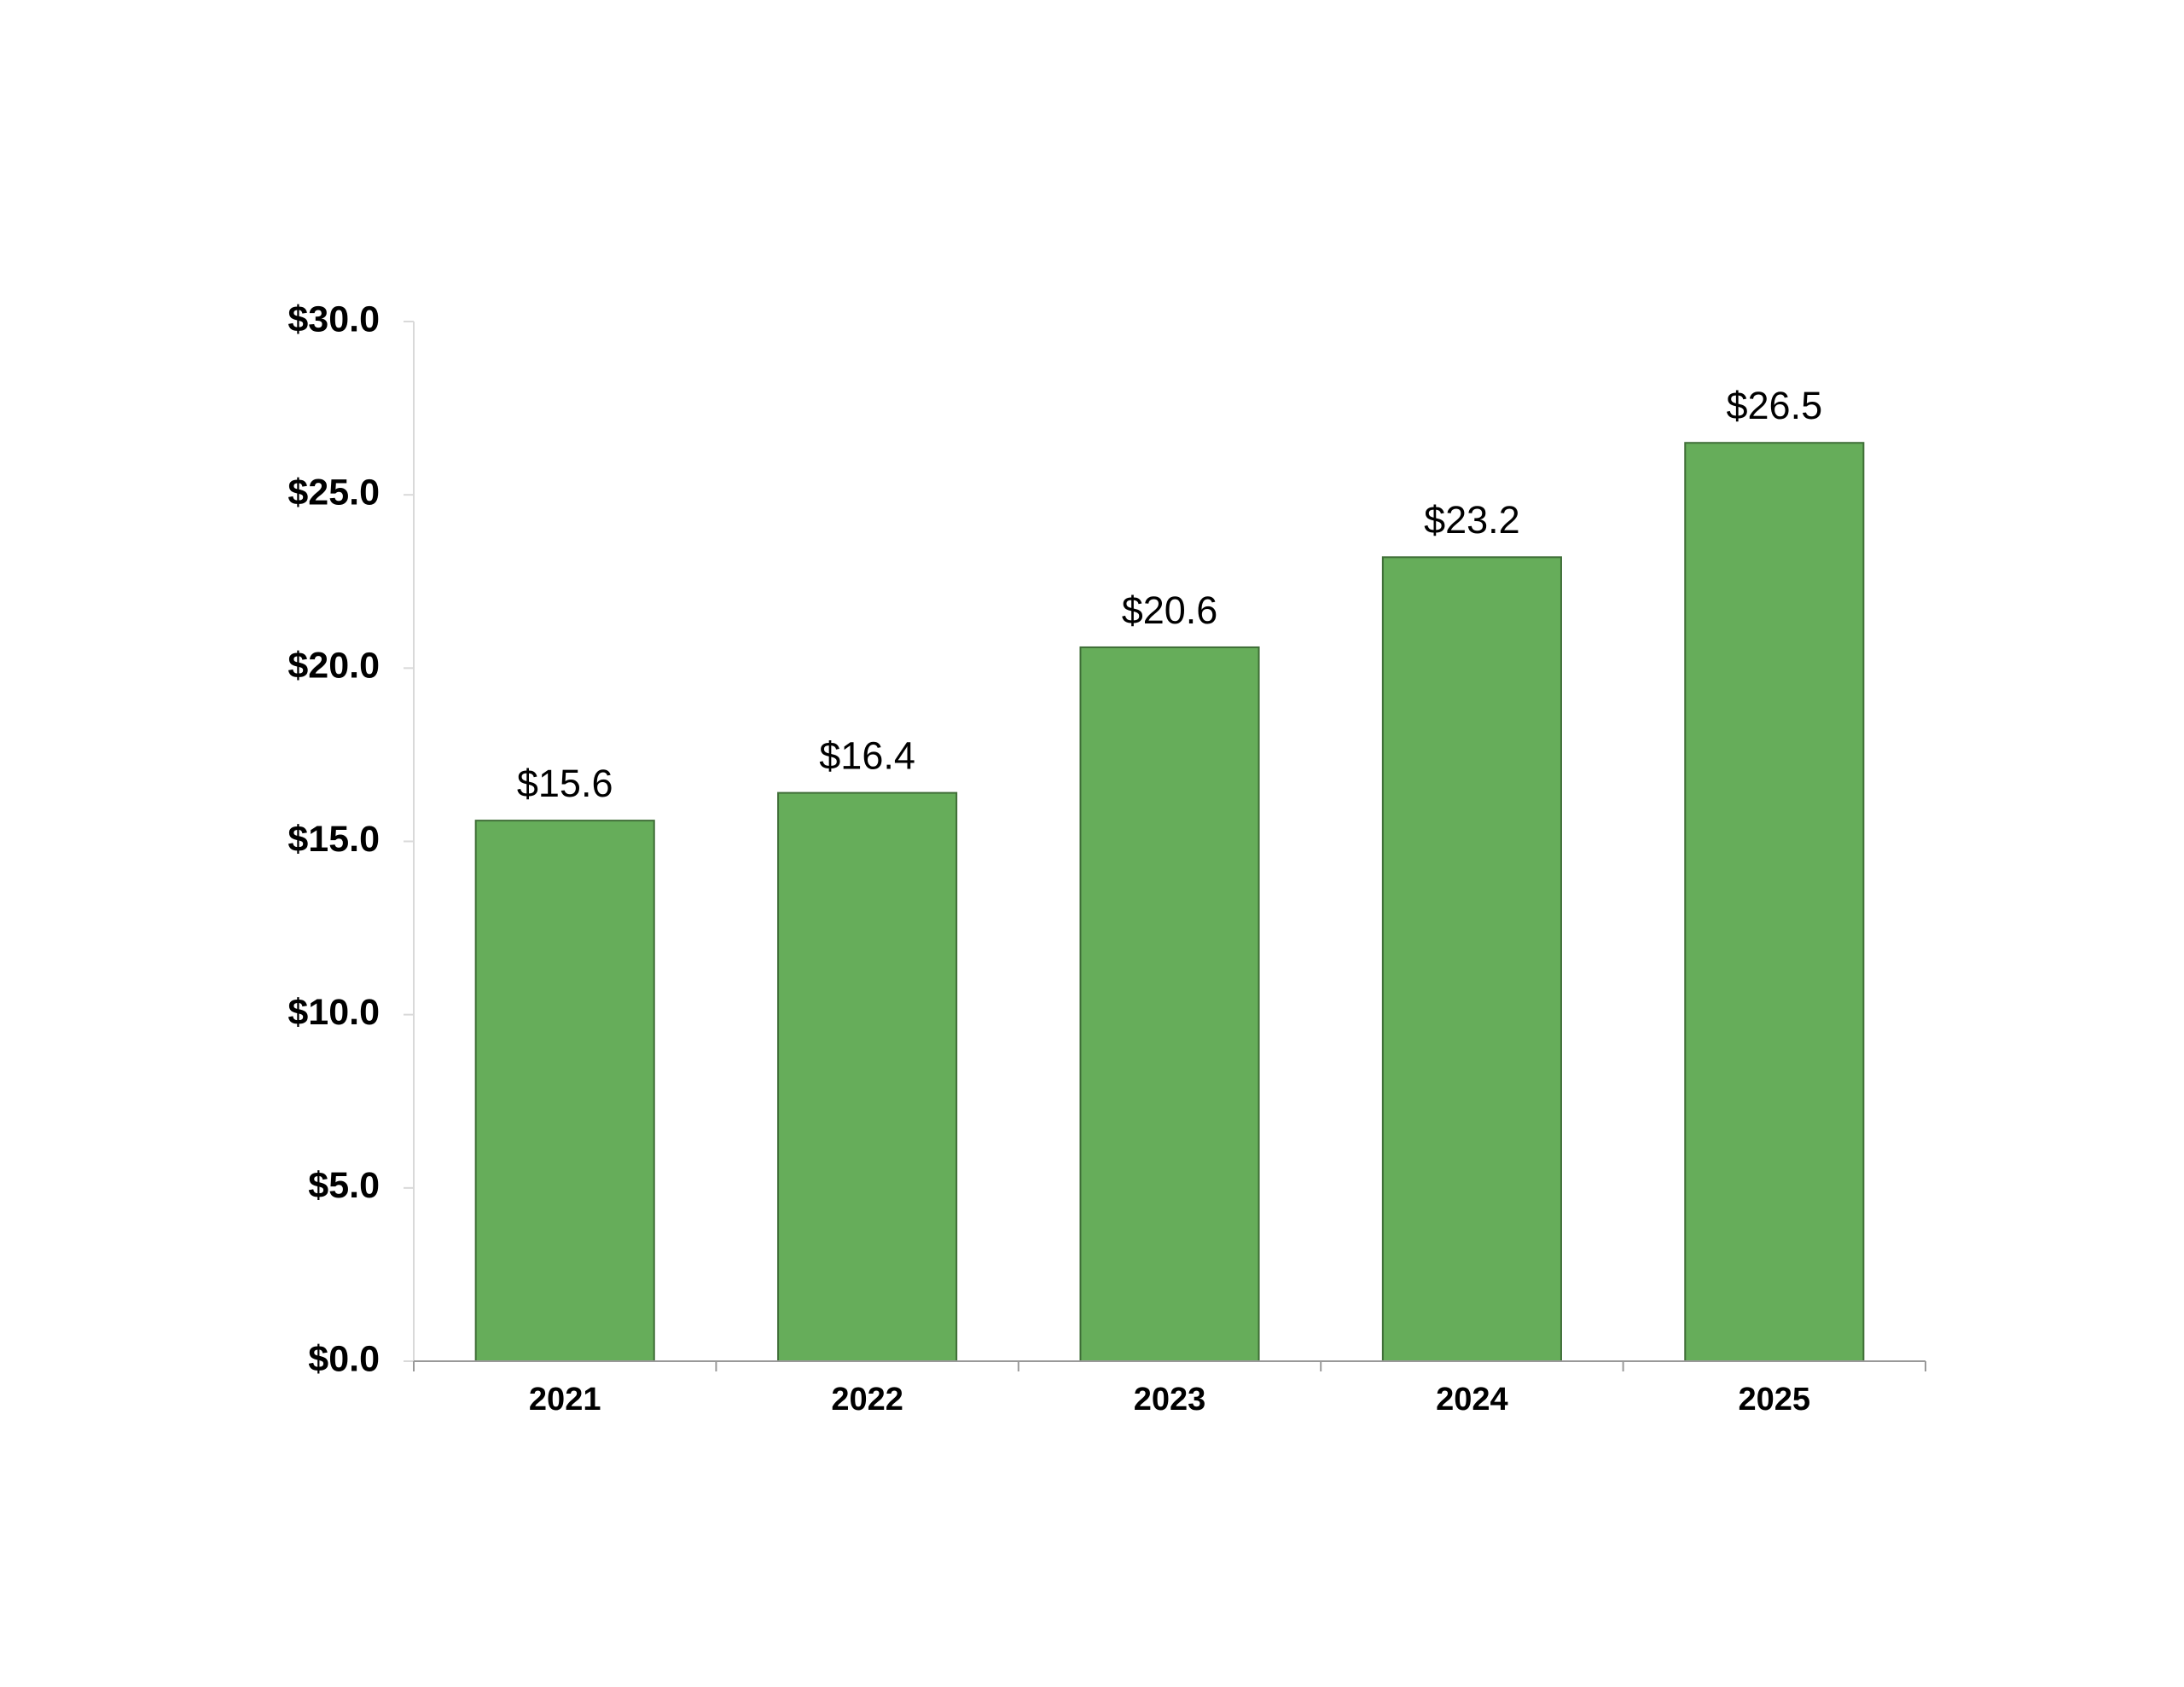 The image size is (2184, 1687). What do you see at coordinates (565, 1399) in the screenshot?
I see `x-tick-label: 2021` at bounding box center [565, 1399].